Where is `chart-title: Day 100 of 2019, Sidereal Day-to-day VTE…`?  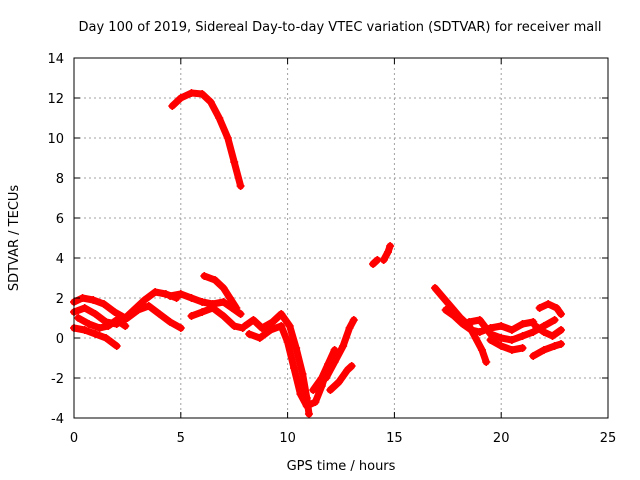 chart-title: Day 100 of 2019, Sidereal Day-to-day VTE… is located at coordinates (340, 27).